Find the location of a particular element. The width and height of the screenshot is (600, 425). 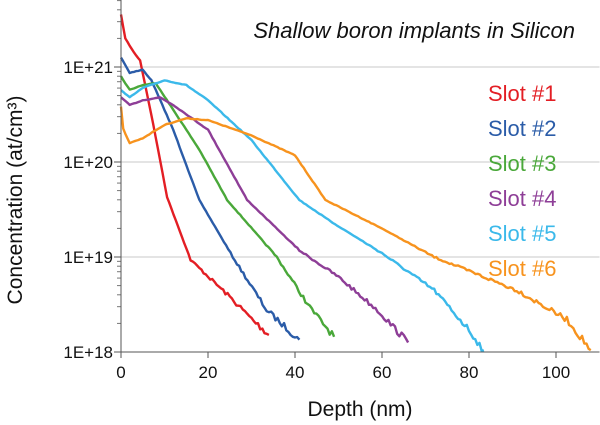

y-tick-label: 1E+21 is located at coordinates (88, 67).